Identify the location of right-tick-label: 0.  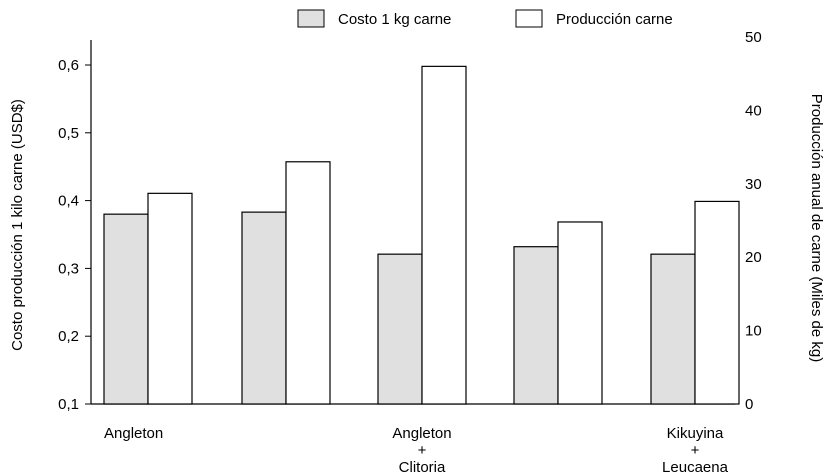
(749, 404).